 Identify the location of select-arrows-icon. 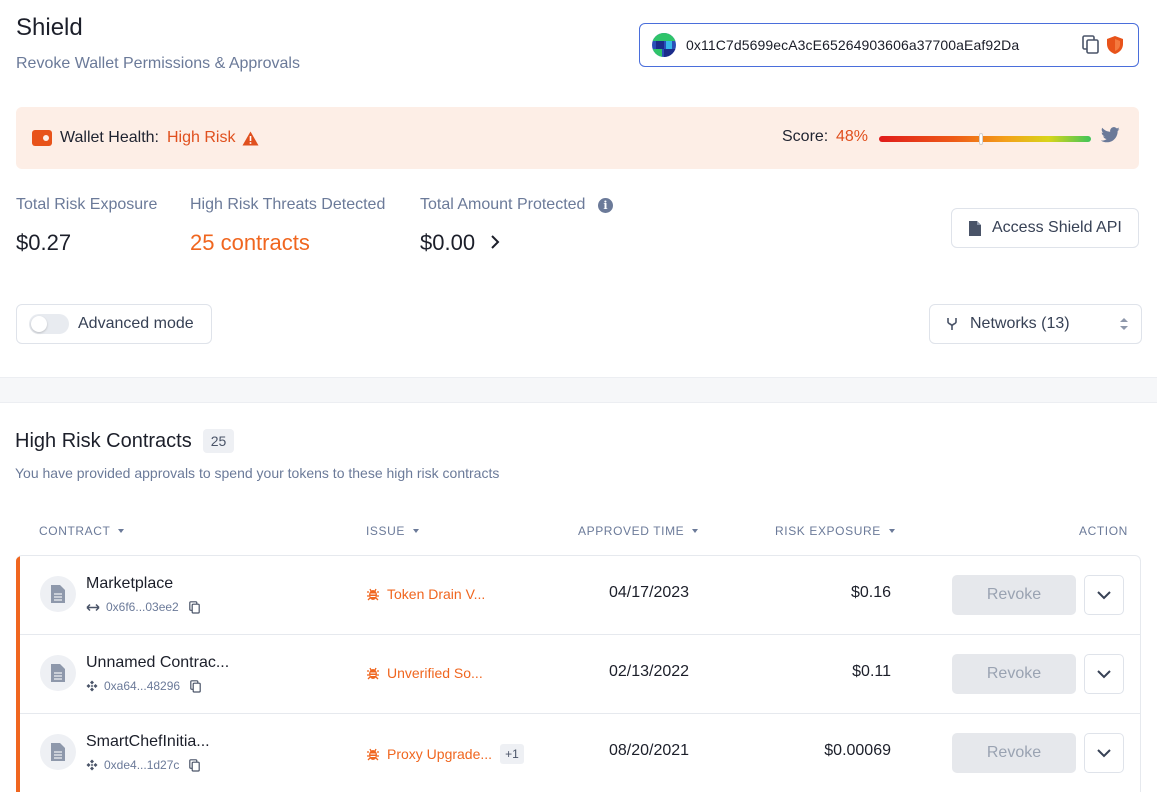
(1124, 324).